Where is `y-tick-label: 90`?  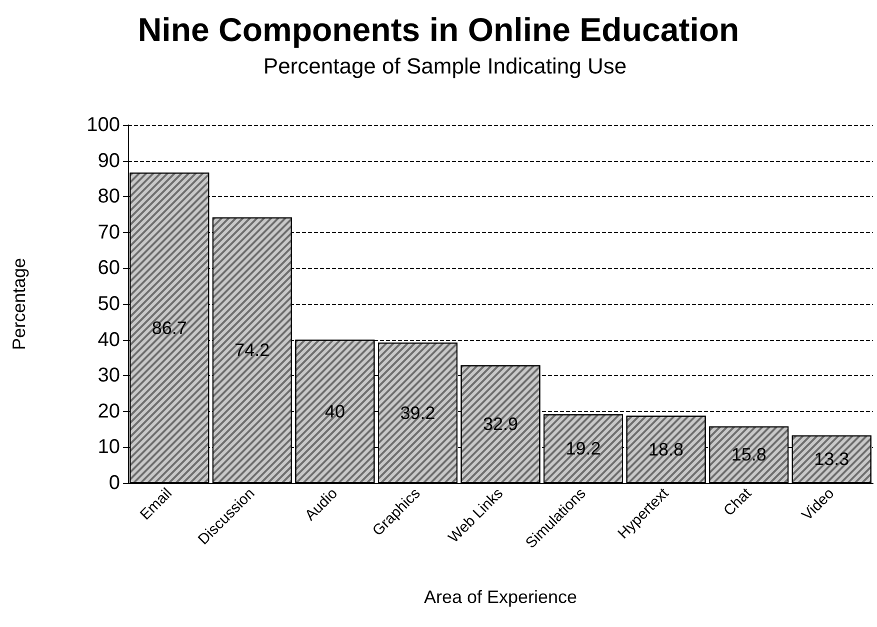 y-tick-label: 90 is located at coordinates (109, 161).